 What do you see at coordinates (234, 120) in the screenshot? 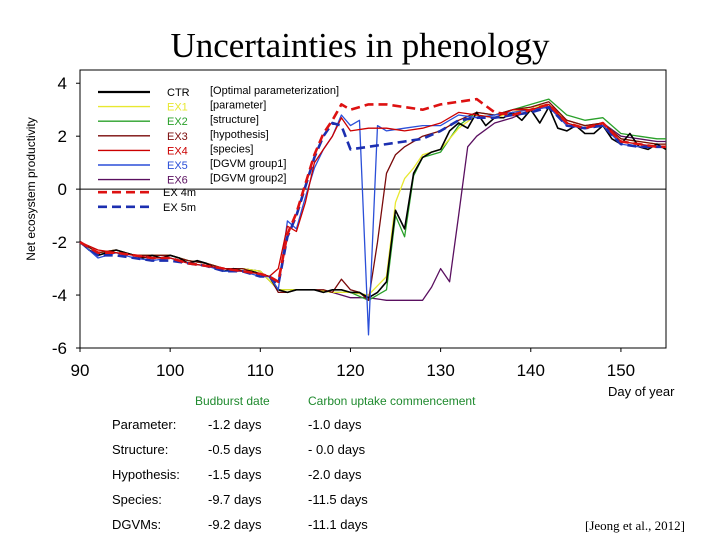
I see `annotation-label: [structure]` at bounding box center [234, 120].